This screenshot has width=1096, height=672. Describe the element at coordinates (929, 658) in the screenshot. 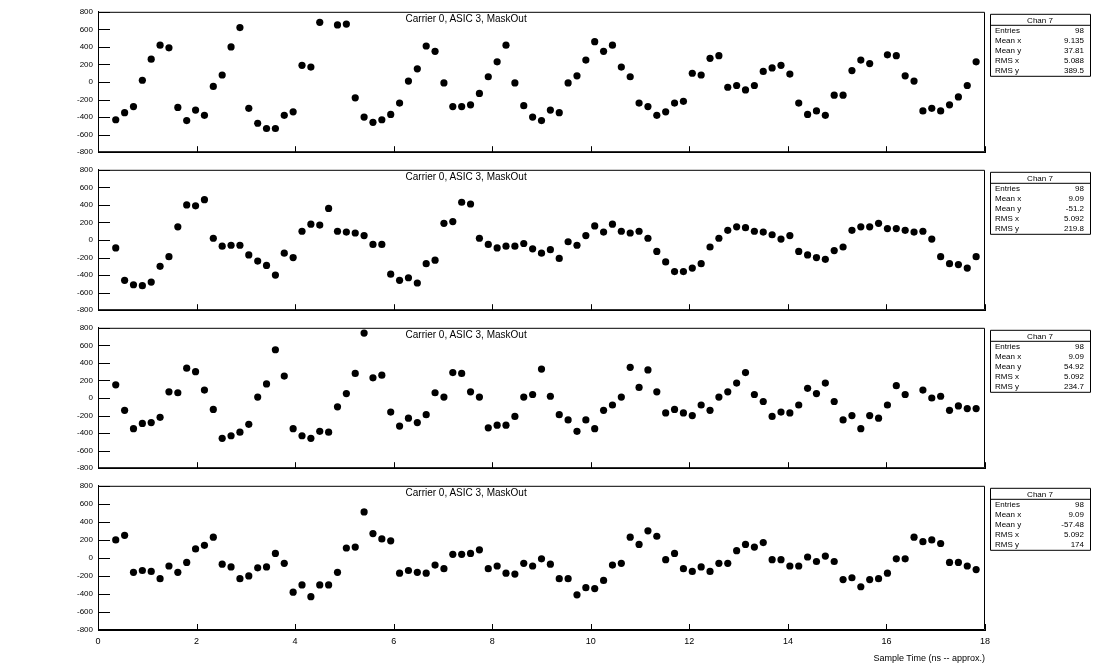

I see `x-axis-title: Sample Time (ns -- approx.)` at that location.